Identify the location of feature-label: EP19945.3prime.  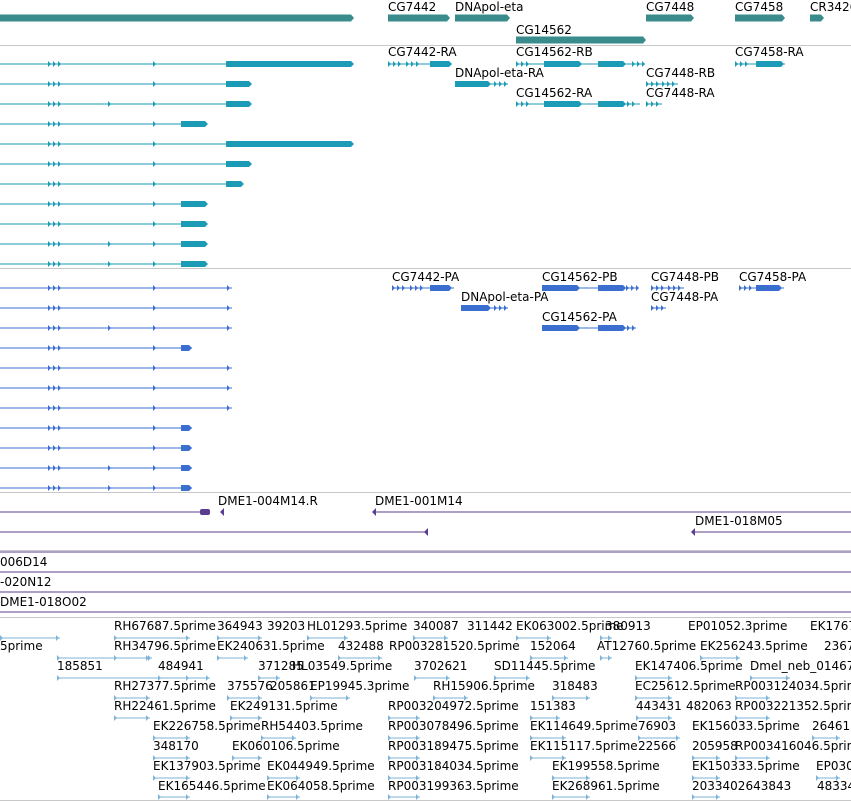
(359, 686).